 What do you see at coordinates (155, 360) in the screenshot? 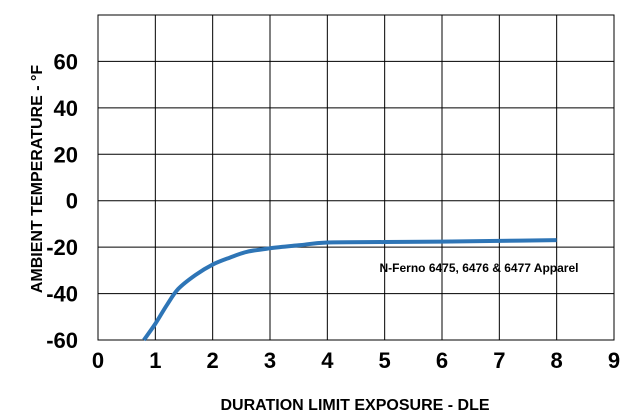
I see `x-tick-label: 1` at bounding box center [155, 360].